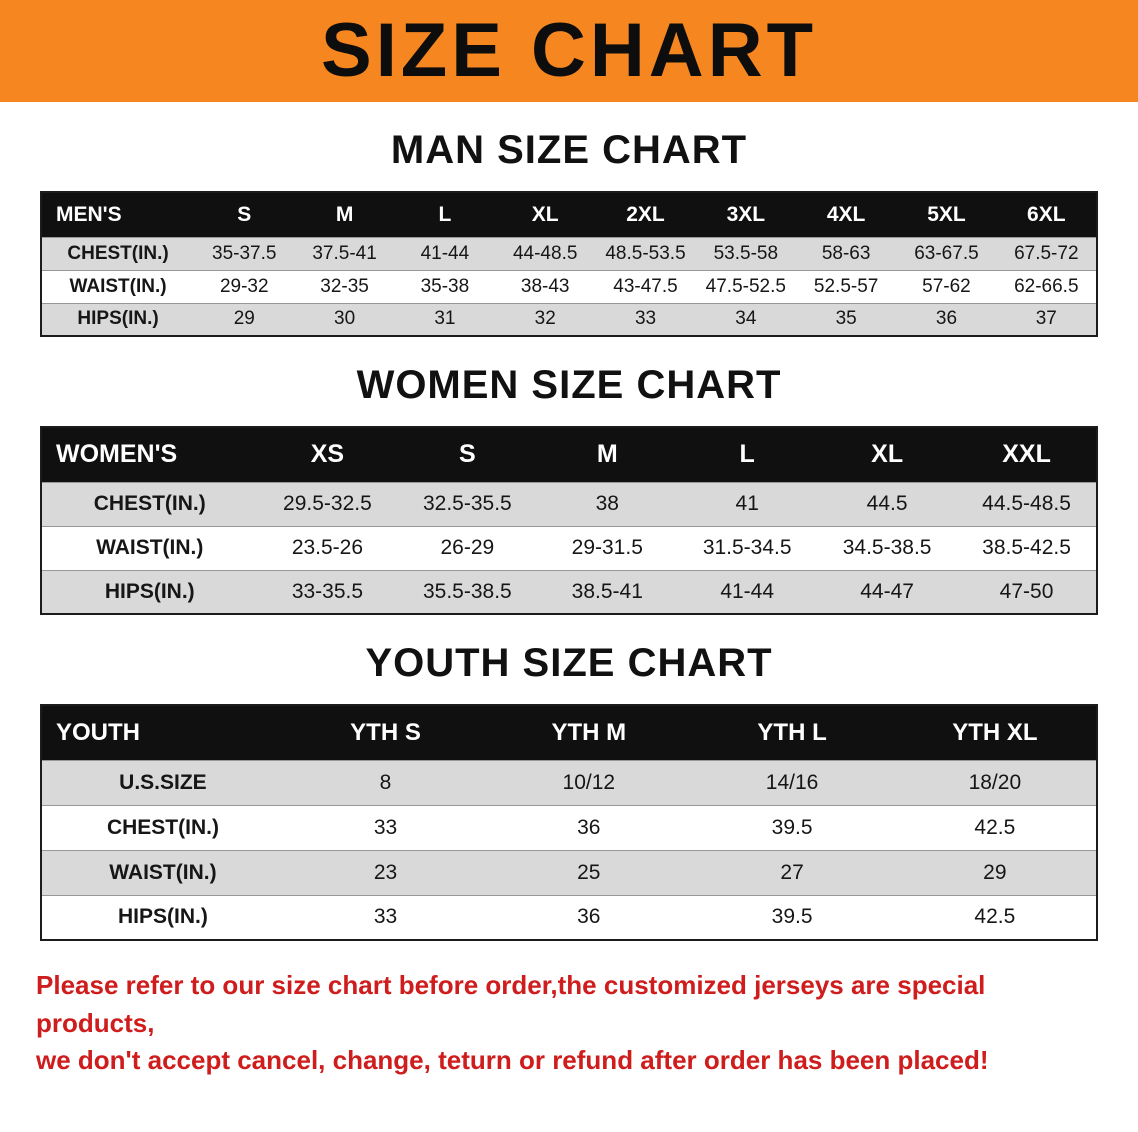 The image size is (1138, 1132). I want to click on women-table-header: WOMEN'S XS S M L XL XXL, so click(569, 454).